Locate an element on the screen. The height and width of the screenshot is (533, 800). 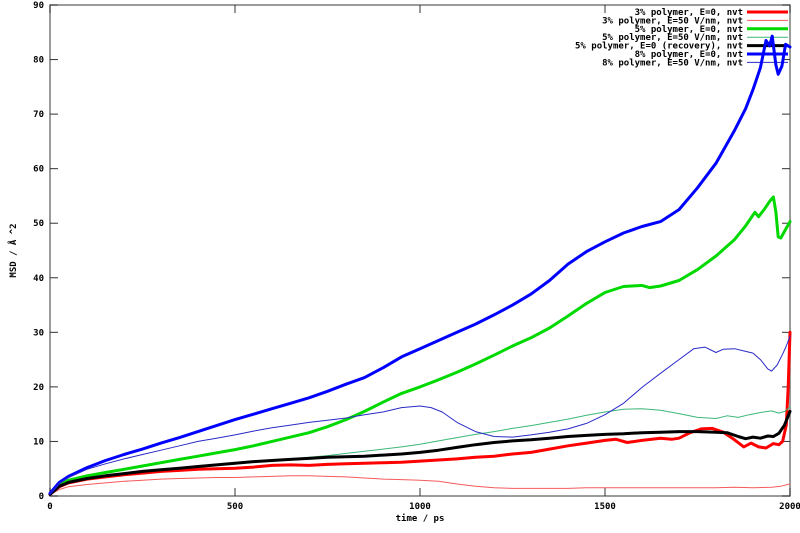
x-tick-label: 2000 is located at coordinates (789, 507).